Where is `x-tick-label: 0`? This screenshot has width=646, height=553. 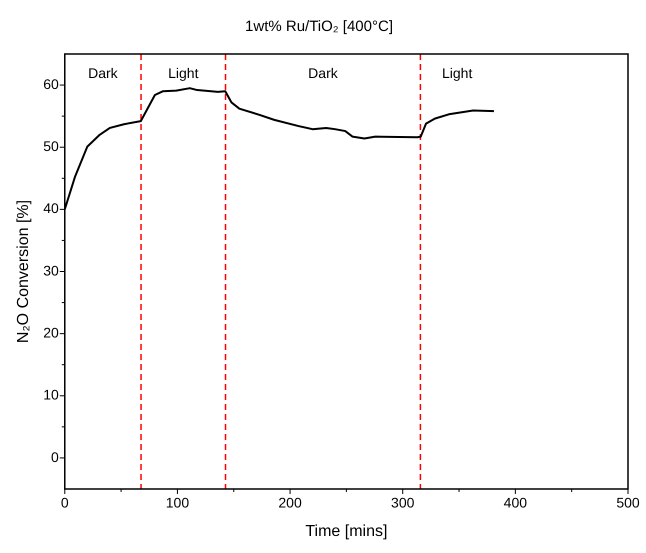 x-tick-label: 0 is located at coordinates (64, 502).